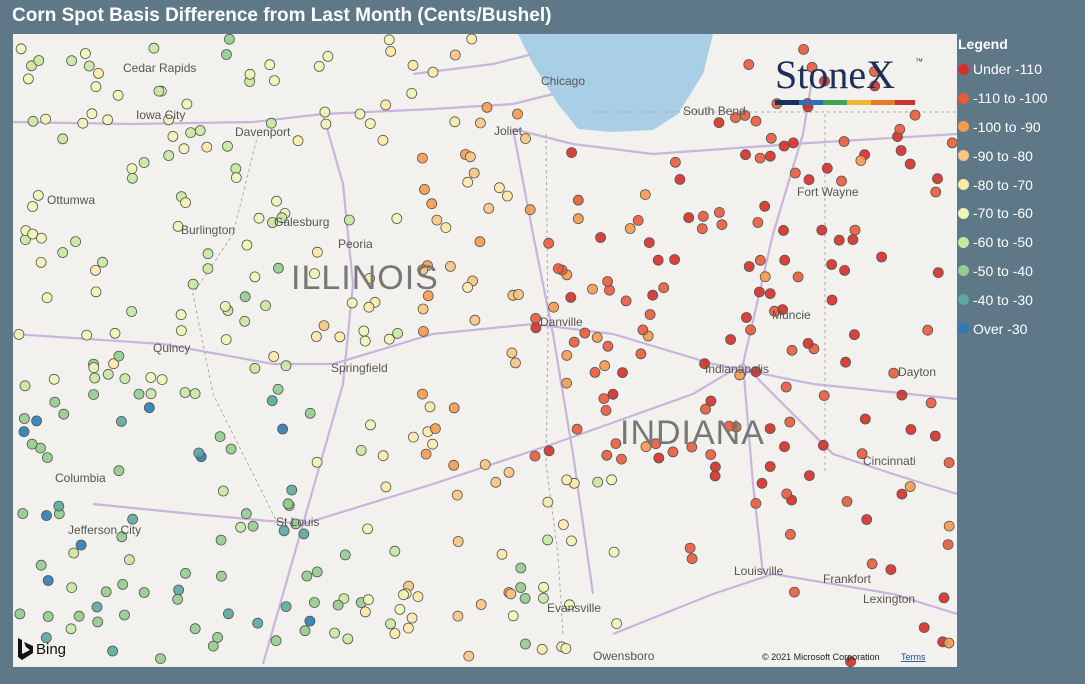 This screenshot has height=684, width=1085. What do you see at coordinates (1008, 69) in the screenshot?
I see `legend-label: Under -110` at bounding box center [1008, 69].